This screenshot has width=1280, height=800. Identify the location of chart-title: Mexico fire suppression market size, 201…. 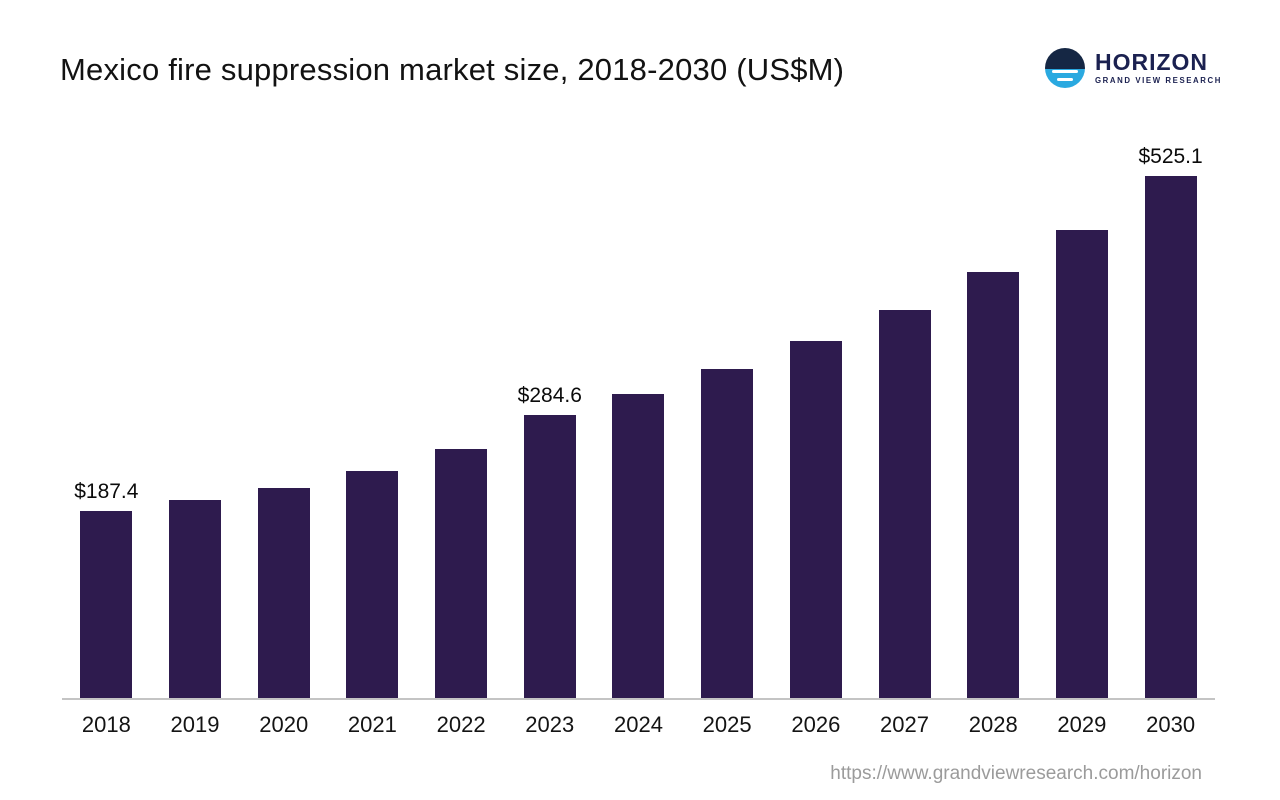
(452, 69).